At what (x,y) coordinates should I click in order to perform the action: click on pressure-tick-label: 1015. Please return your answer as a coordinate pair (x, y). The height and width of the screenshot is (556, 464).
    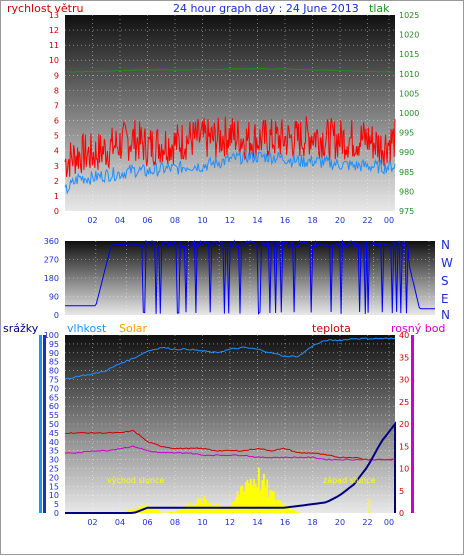
    Looking at the image, I should click on (409, 54).